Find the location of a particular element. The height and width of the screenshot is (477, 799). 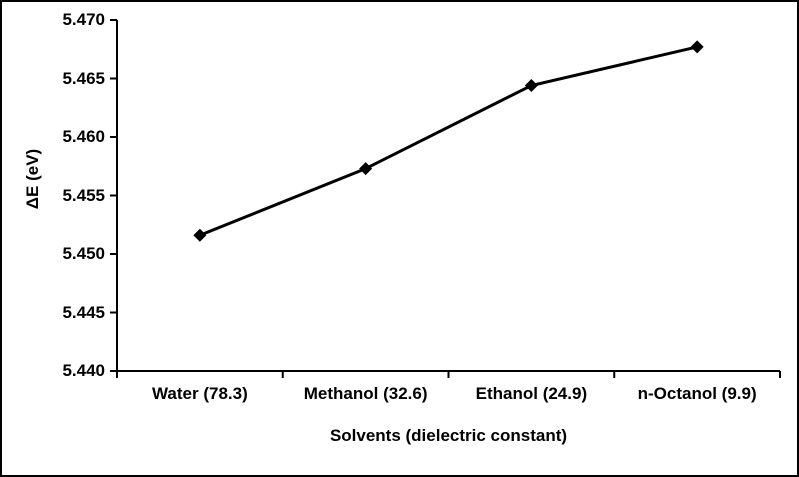

x-axis-title: Solvents (dielectric constant) is located at coordinates (448, 435).